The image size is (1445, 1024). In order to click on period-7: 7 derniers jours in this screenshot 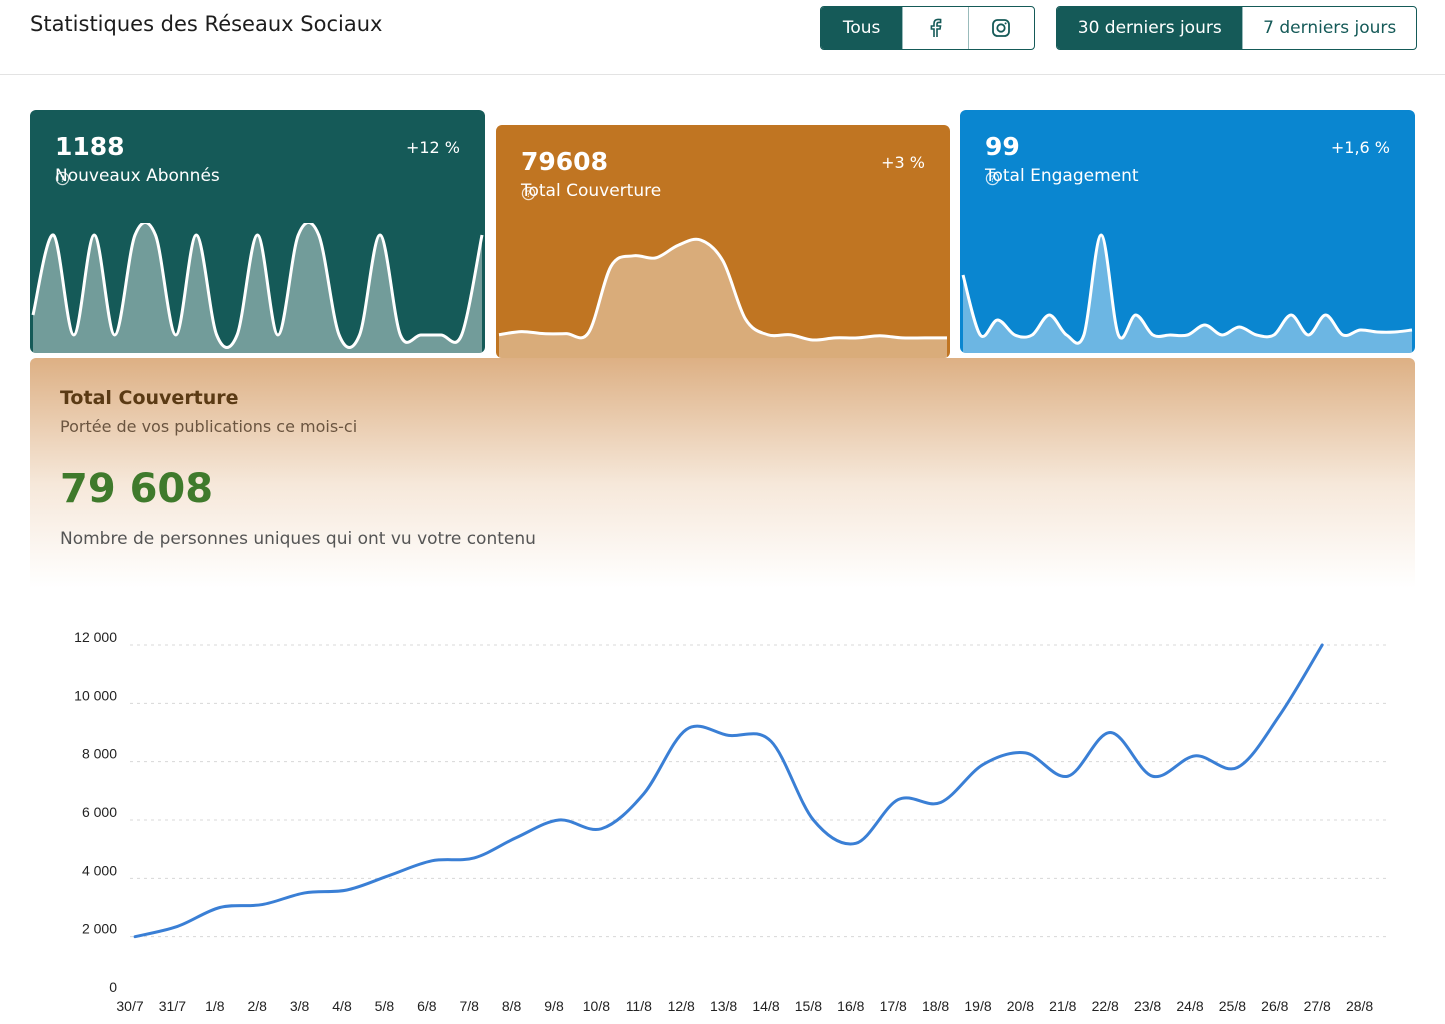, I will do `click(1329, 28)`.